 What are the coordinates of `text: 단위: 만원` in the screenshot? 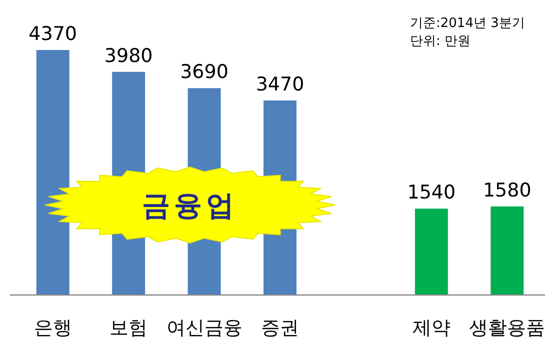 It's located at (440, 41).